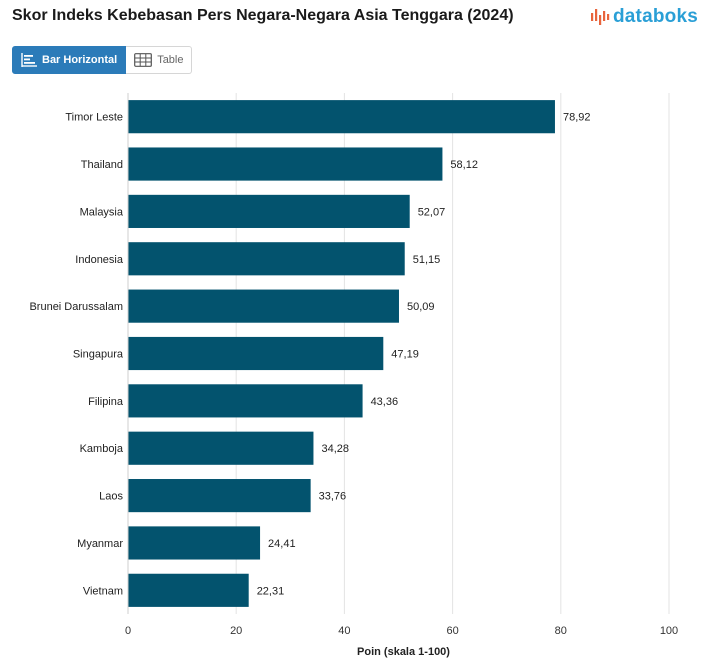  What do you see at coordinates (29, 60) in the screenshot?
I see `bar-horizontal-icon` at bounding box center [29, 60].